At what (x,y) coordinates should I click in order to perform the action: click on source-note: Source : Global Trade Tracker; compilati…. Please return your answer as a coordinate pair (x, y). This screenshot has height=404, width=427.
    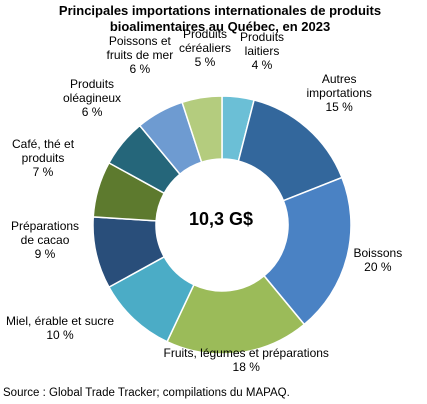
    Looking at the image, I should click on (146, 393).